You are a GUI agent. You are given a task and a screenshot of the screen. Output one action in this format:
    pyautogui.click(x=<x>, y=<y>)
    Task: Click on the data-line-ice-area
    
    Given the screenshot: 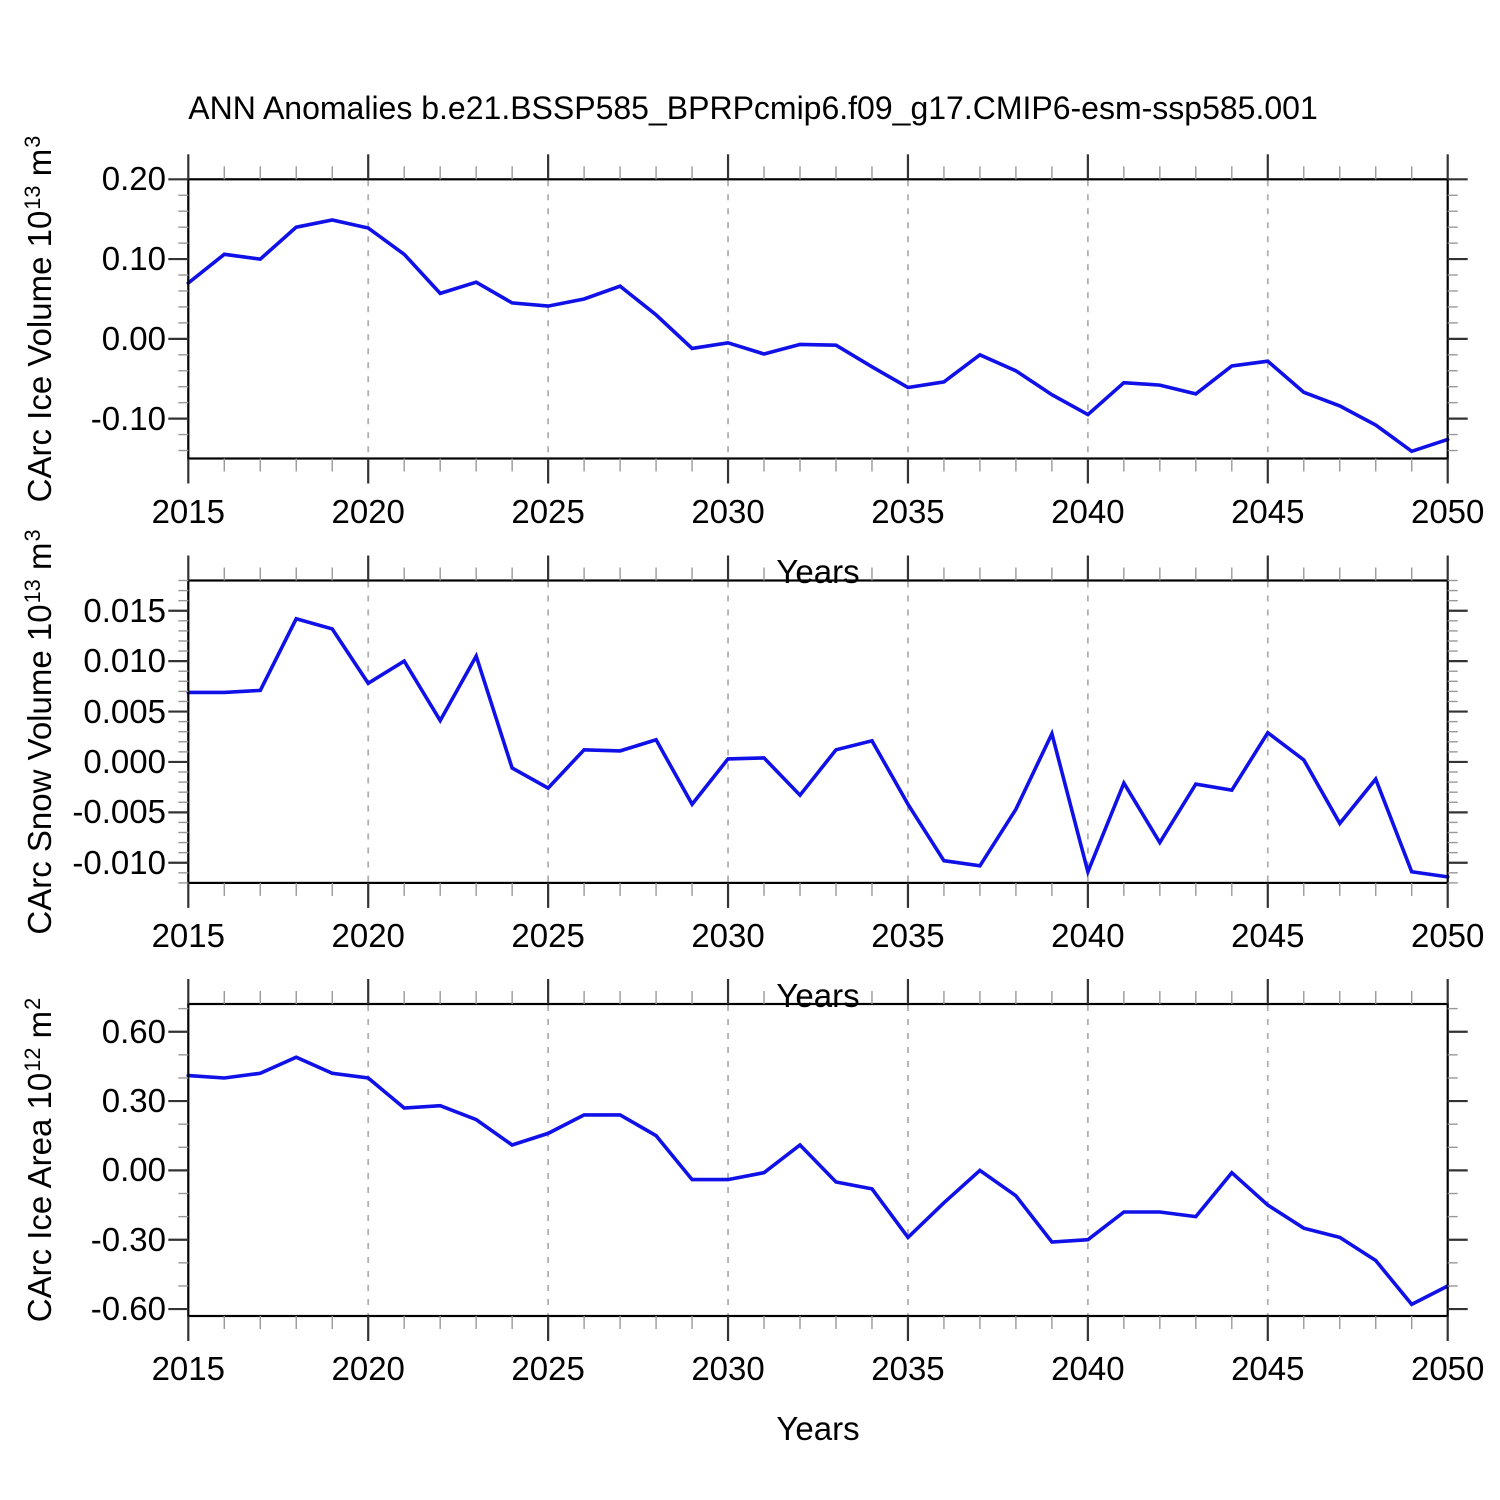 What is the action you would take?
    pyautogui.click(x=818, y=1181)
    